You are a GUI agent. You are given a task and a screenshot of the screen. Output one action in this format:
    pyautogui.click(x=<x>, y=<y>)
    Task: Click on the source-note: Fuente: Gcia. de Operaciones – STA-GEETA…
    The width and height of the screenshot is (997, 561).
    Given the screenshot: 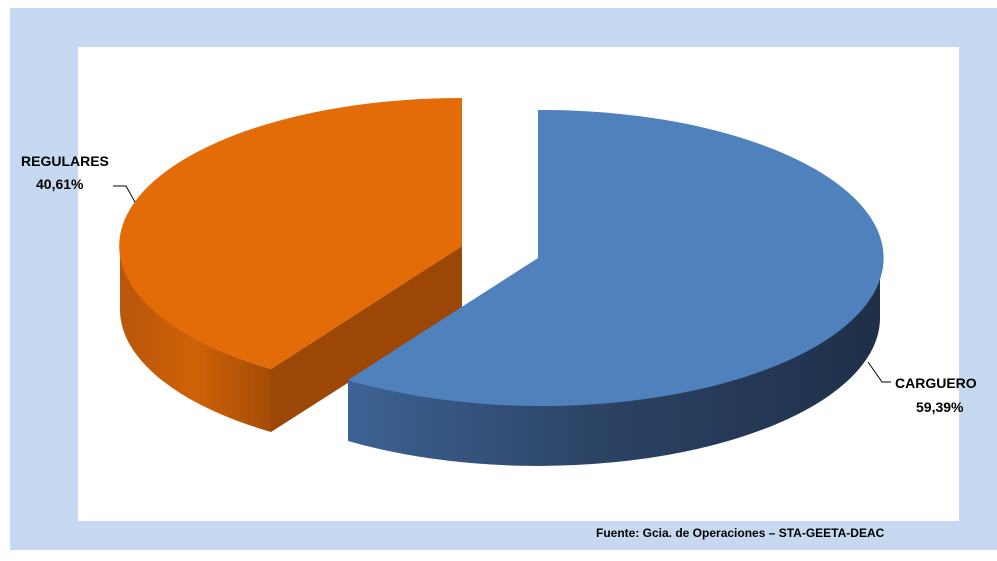 What is the action you would take?
    pyautogui.click(x=740, y=533)
    